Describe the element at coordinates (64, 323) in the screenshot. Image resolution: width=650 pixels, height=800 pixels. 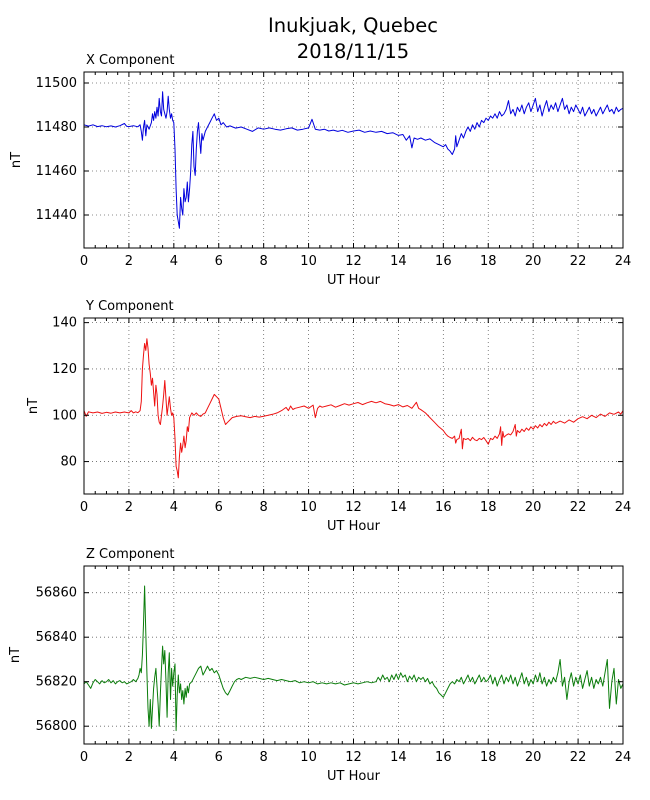
I see `y-tick-label: 140` at that location.